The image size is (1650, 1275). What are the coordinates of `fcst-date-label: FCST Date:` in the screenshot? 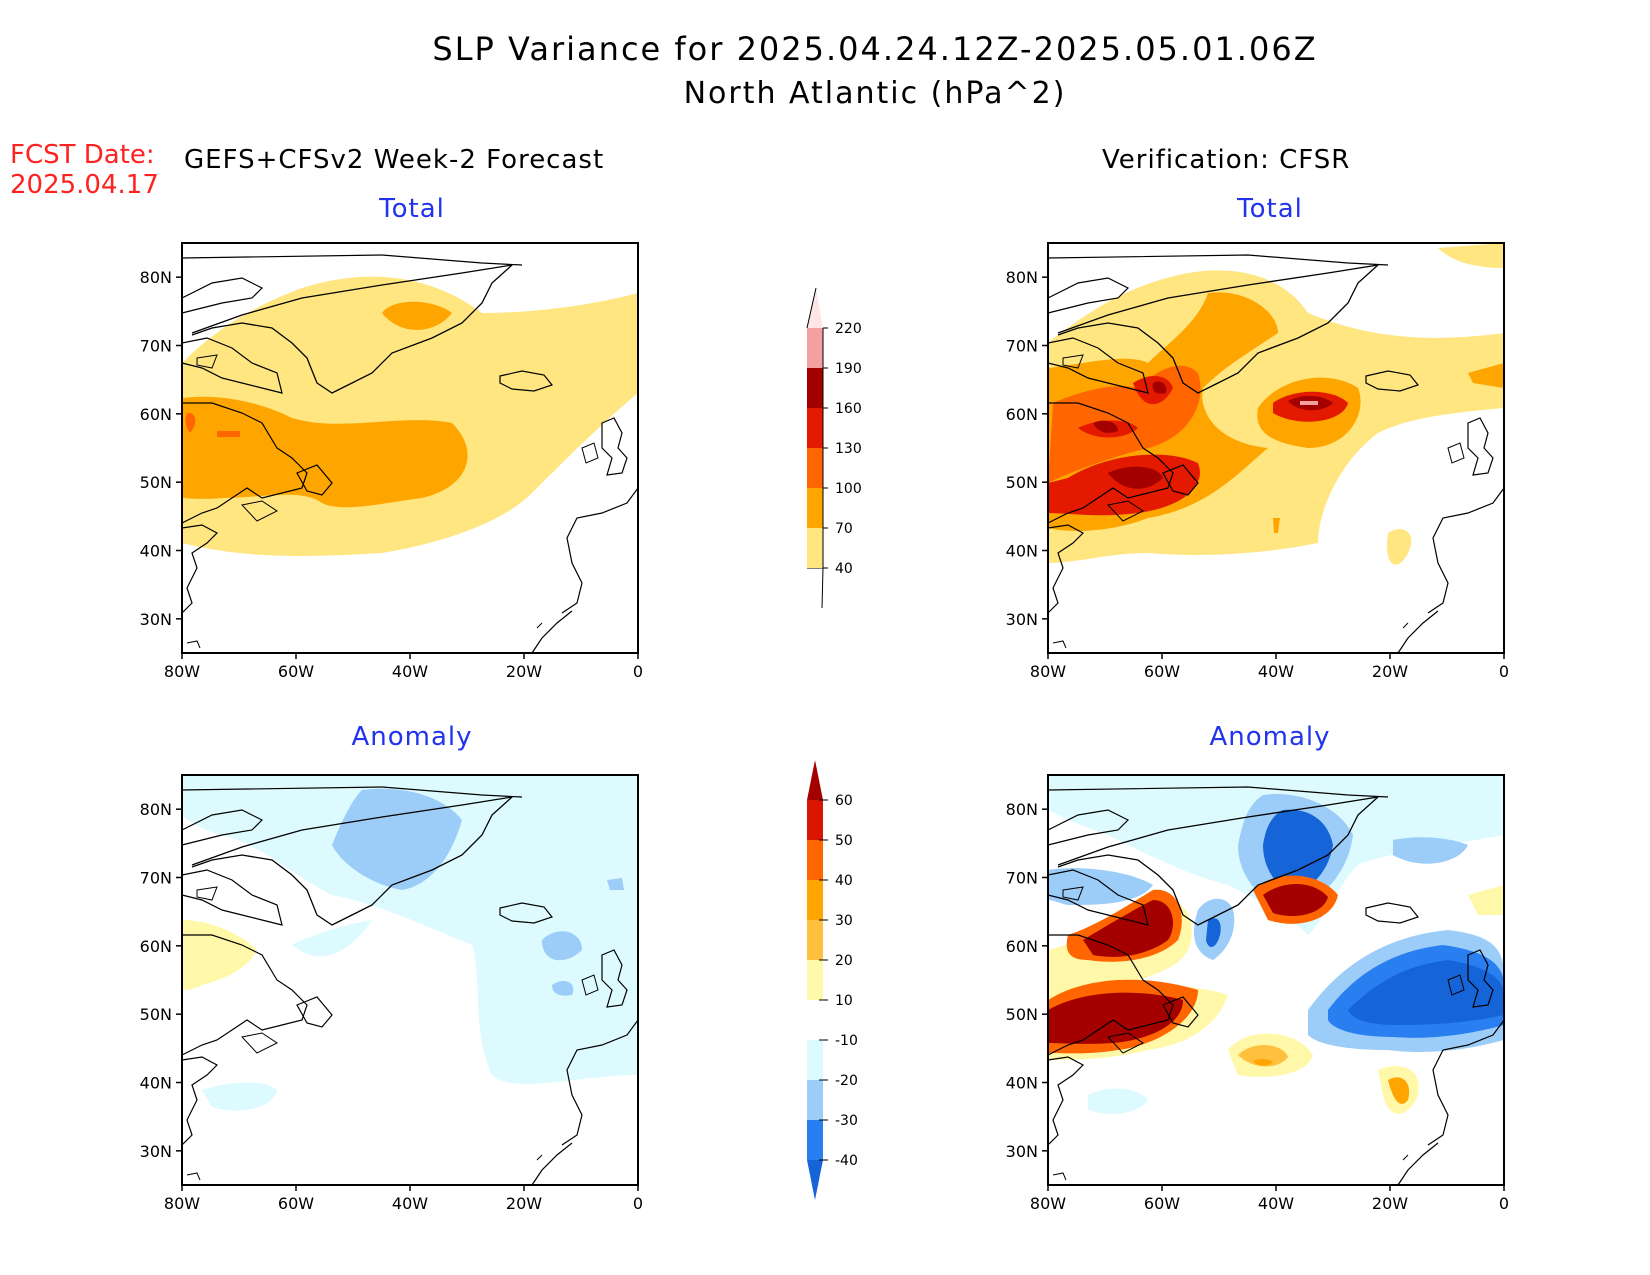 It's located at (82, 155).